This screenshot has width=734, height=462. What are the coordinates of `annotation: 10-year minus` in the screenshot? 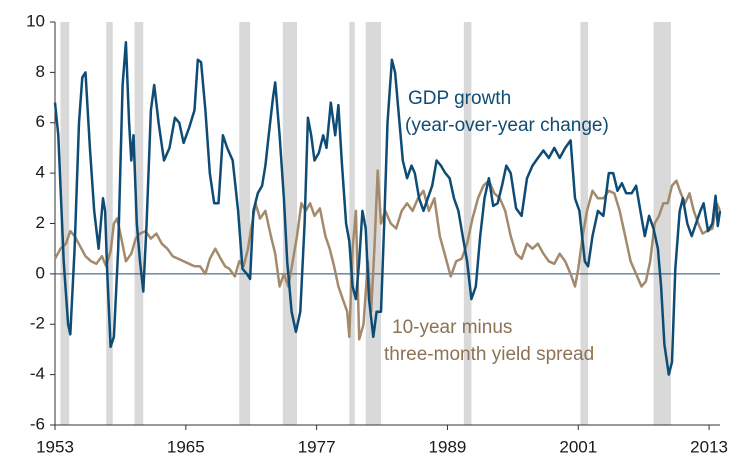 It's located at (452, 327).